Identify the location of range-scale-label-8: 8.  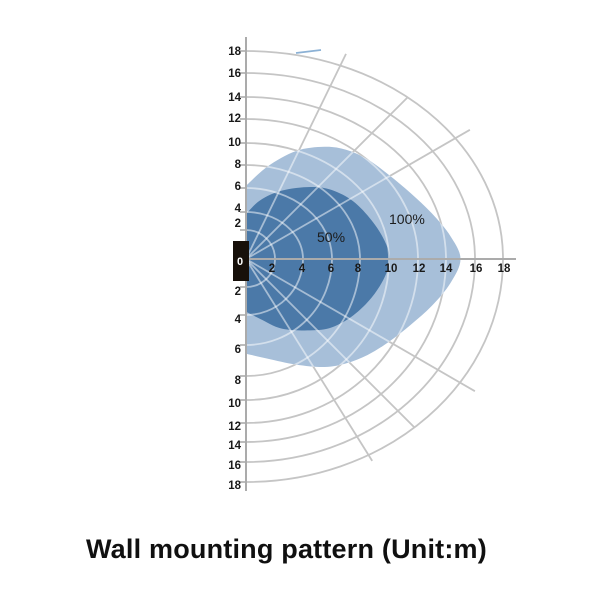
(358, 269).